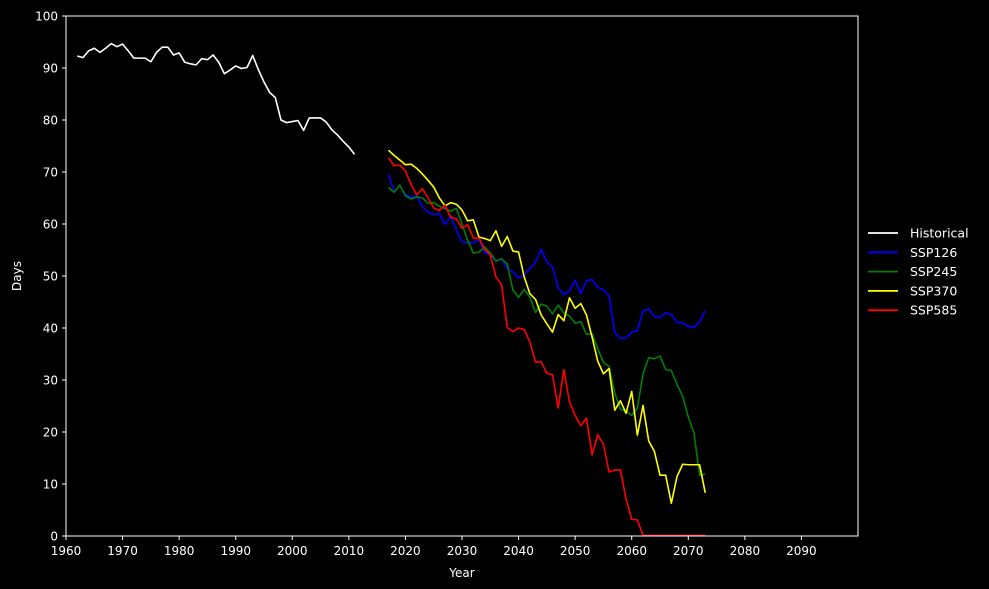 This screenshot has width=989, height=589. I want to click on x-tick-label: 1980, so click(179, 551).